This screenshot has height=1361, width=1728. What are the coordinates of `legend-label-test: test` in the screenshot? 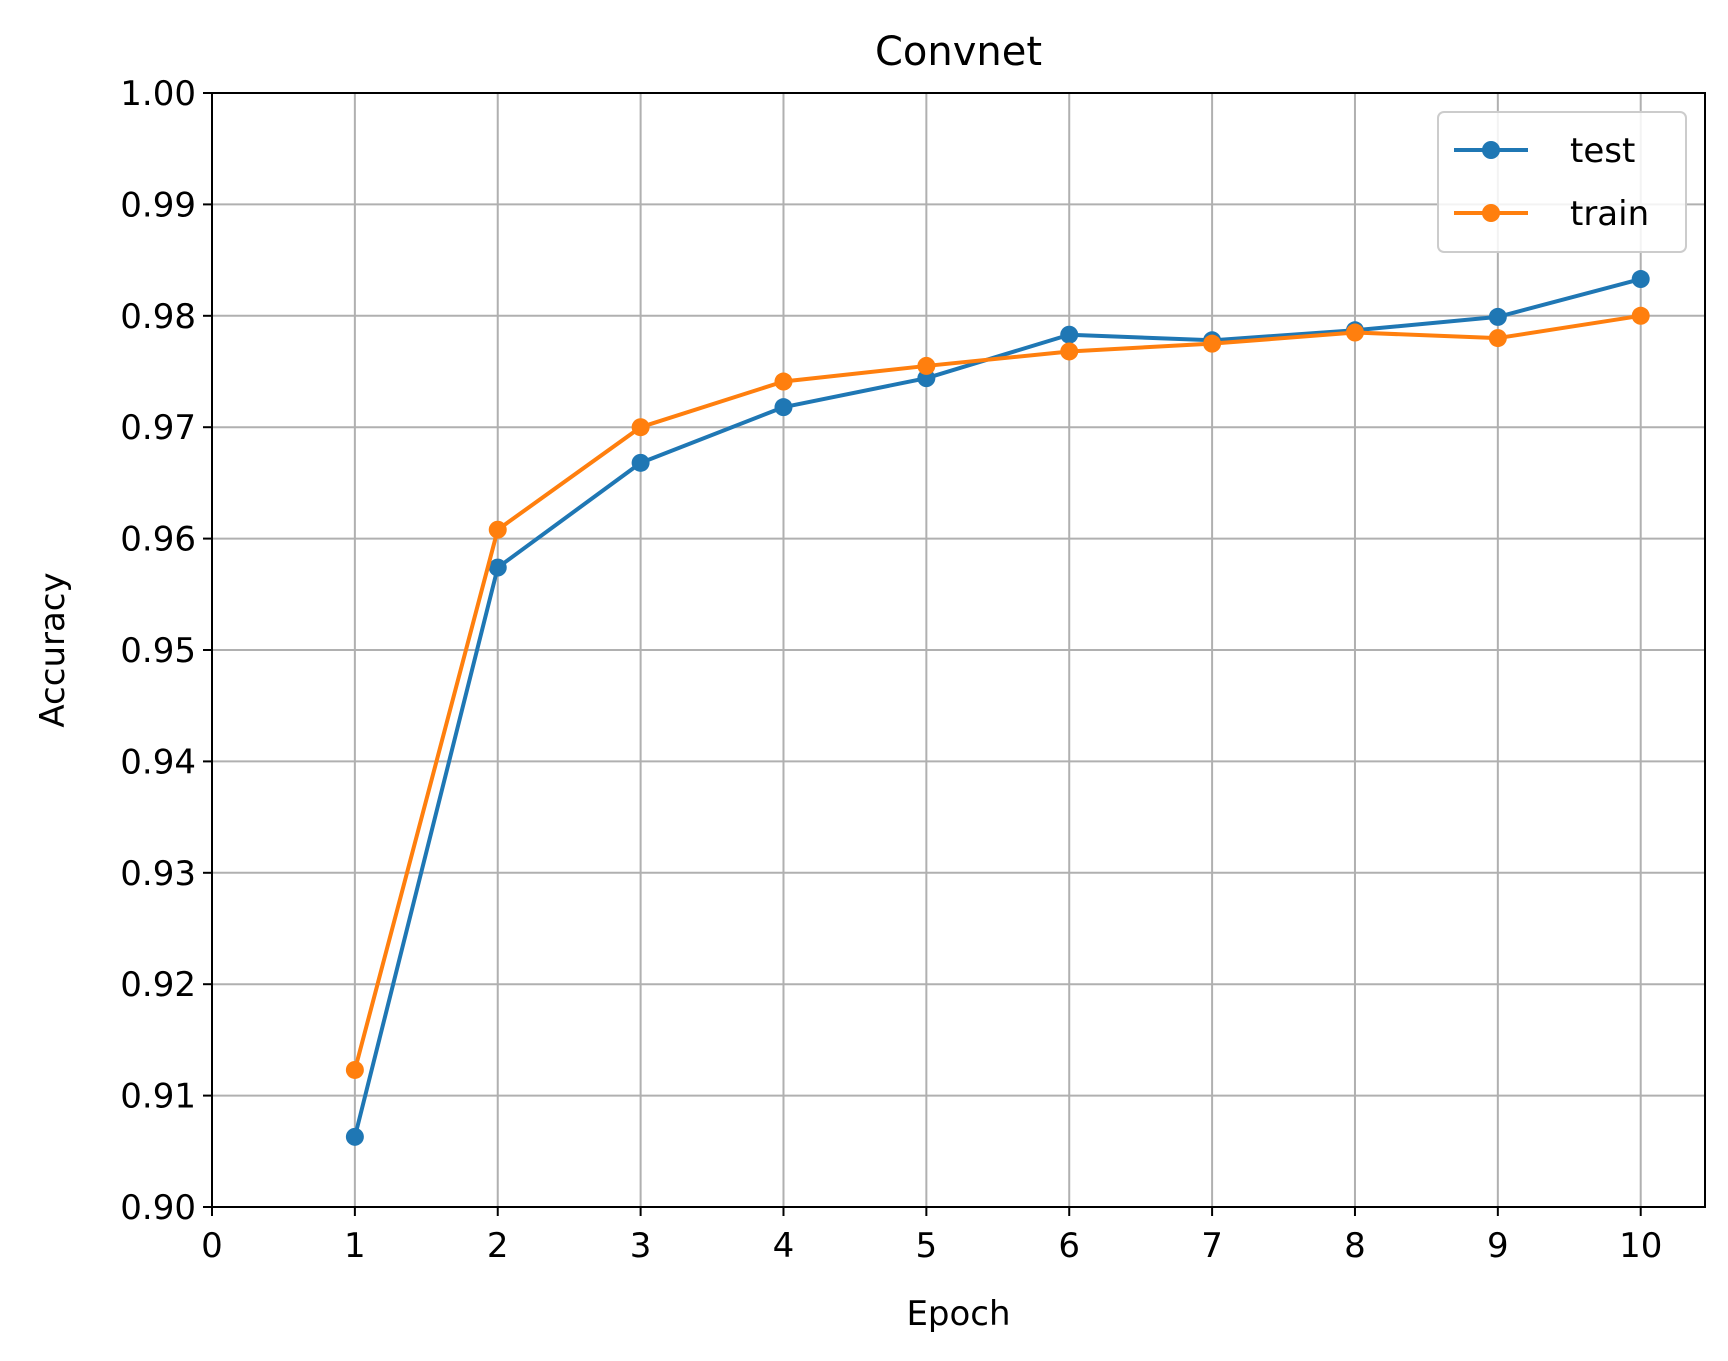 It's located at (1602, 151).